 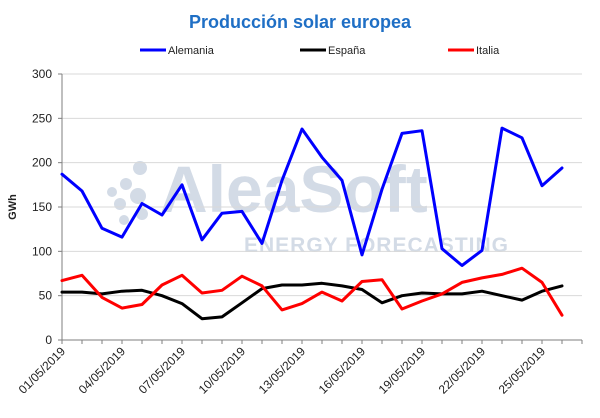 What do you see at coordinates (376, 245) in the screenshot?
I see `watermark-sub-text: ENERGY FORECASTING` at bounding box center [376, 245].